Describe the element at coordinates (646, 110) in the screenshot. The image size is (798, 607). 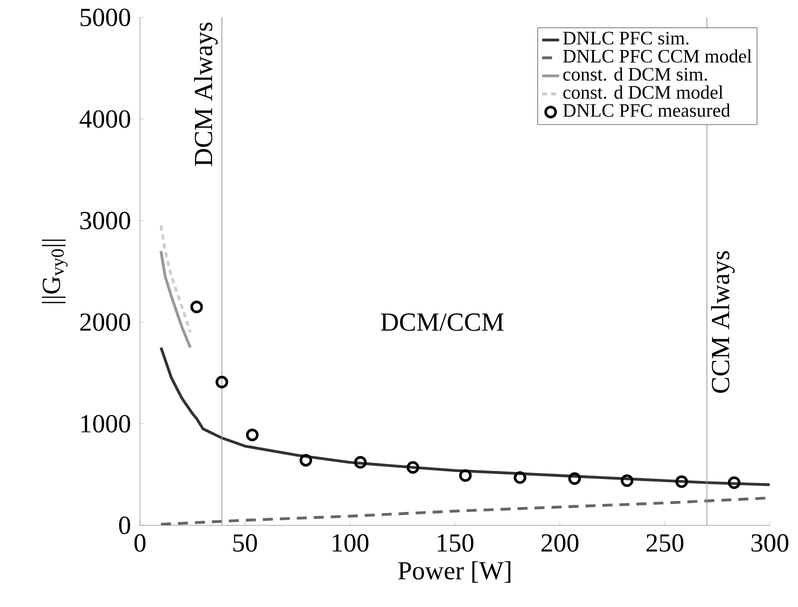
I see `legend-label: DNLC PFC measured` at that location.